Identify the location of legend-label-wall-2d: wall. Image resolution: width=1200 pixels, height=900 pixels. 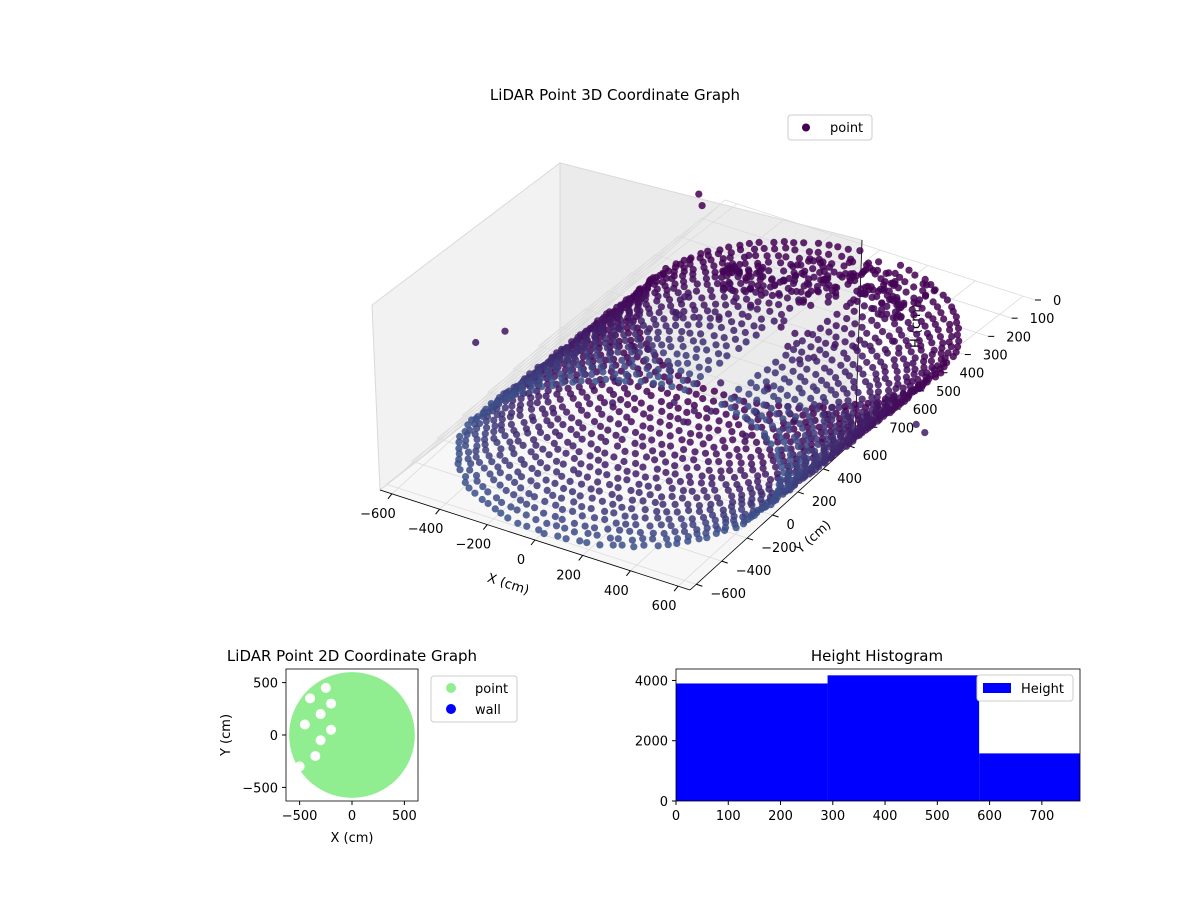
(488, 710).